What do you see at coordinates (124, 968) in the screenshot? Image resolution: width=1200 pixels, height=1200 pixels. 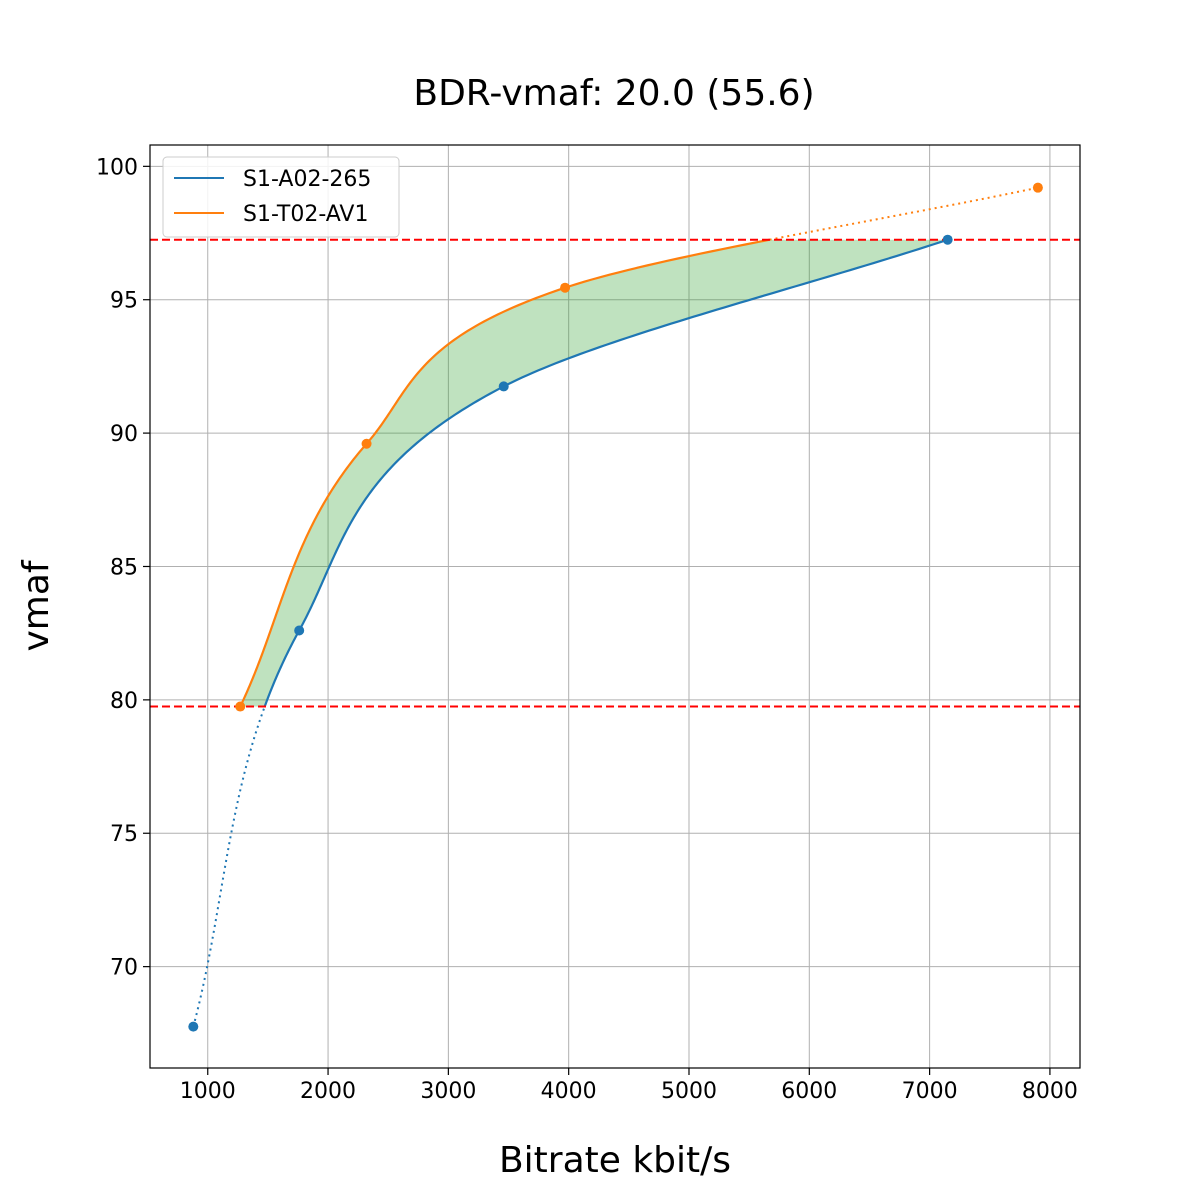 I see `y-tick-label: 70` at bounding box center [124, 968].